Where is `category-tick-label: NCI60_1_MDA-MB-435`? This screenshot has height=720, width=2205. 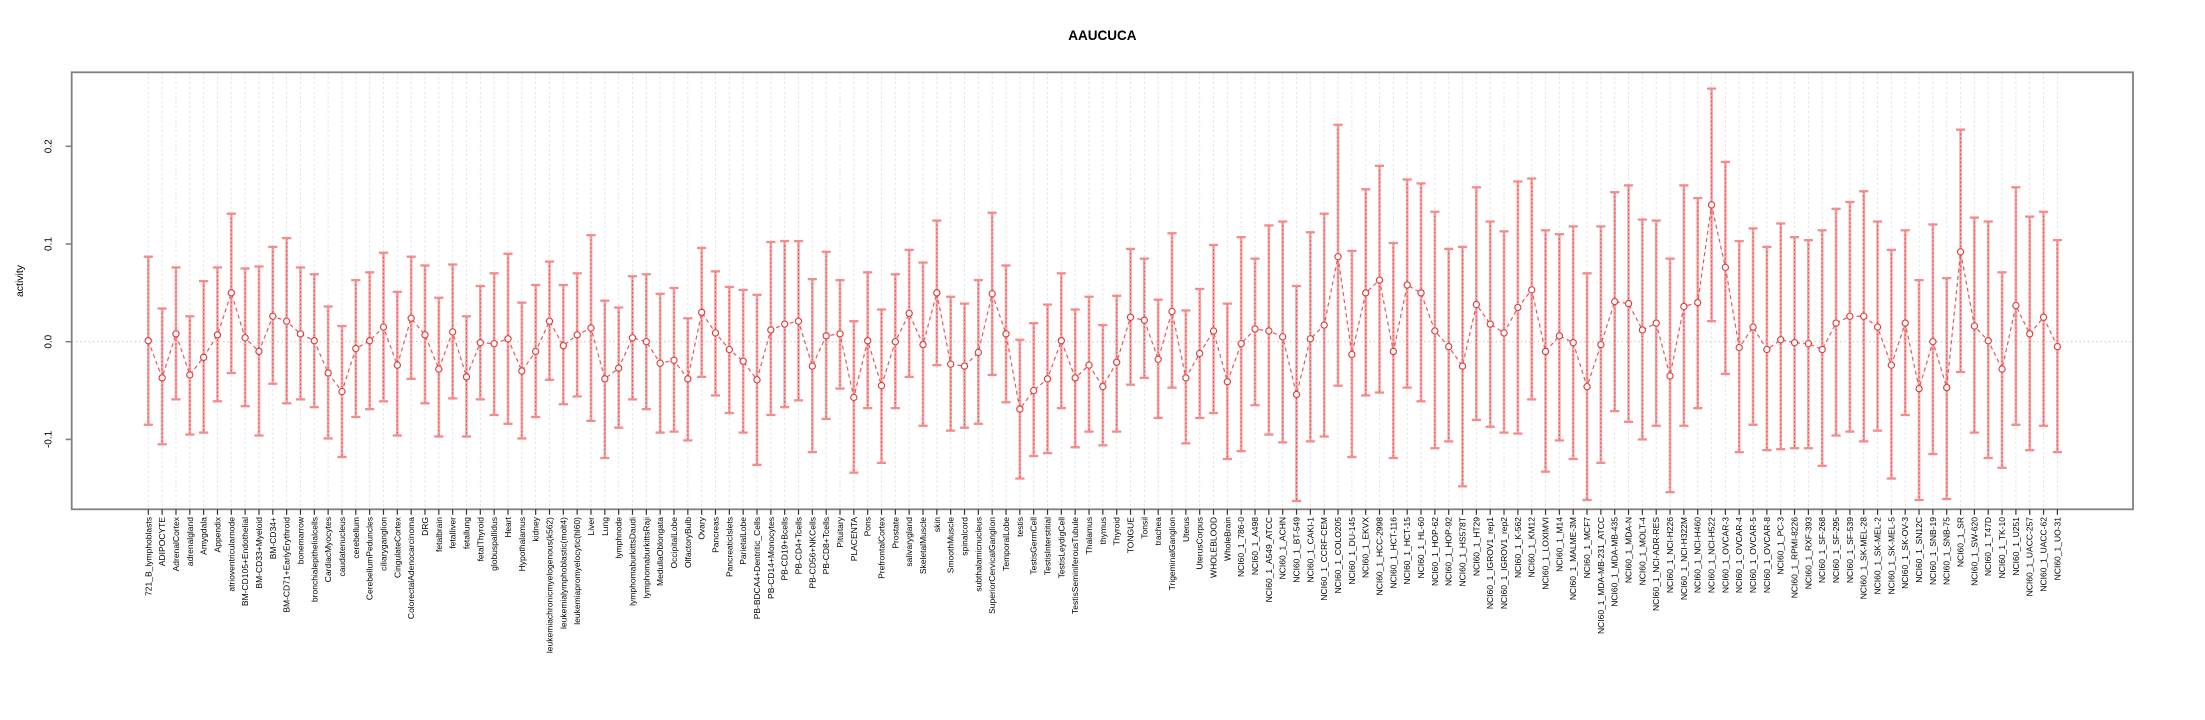
category-tick-label: NCI60_1_MDA-MB-435 is located at coordinates (1615, 562).